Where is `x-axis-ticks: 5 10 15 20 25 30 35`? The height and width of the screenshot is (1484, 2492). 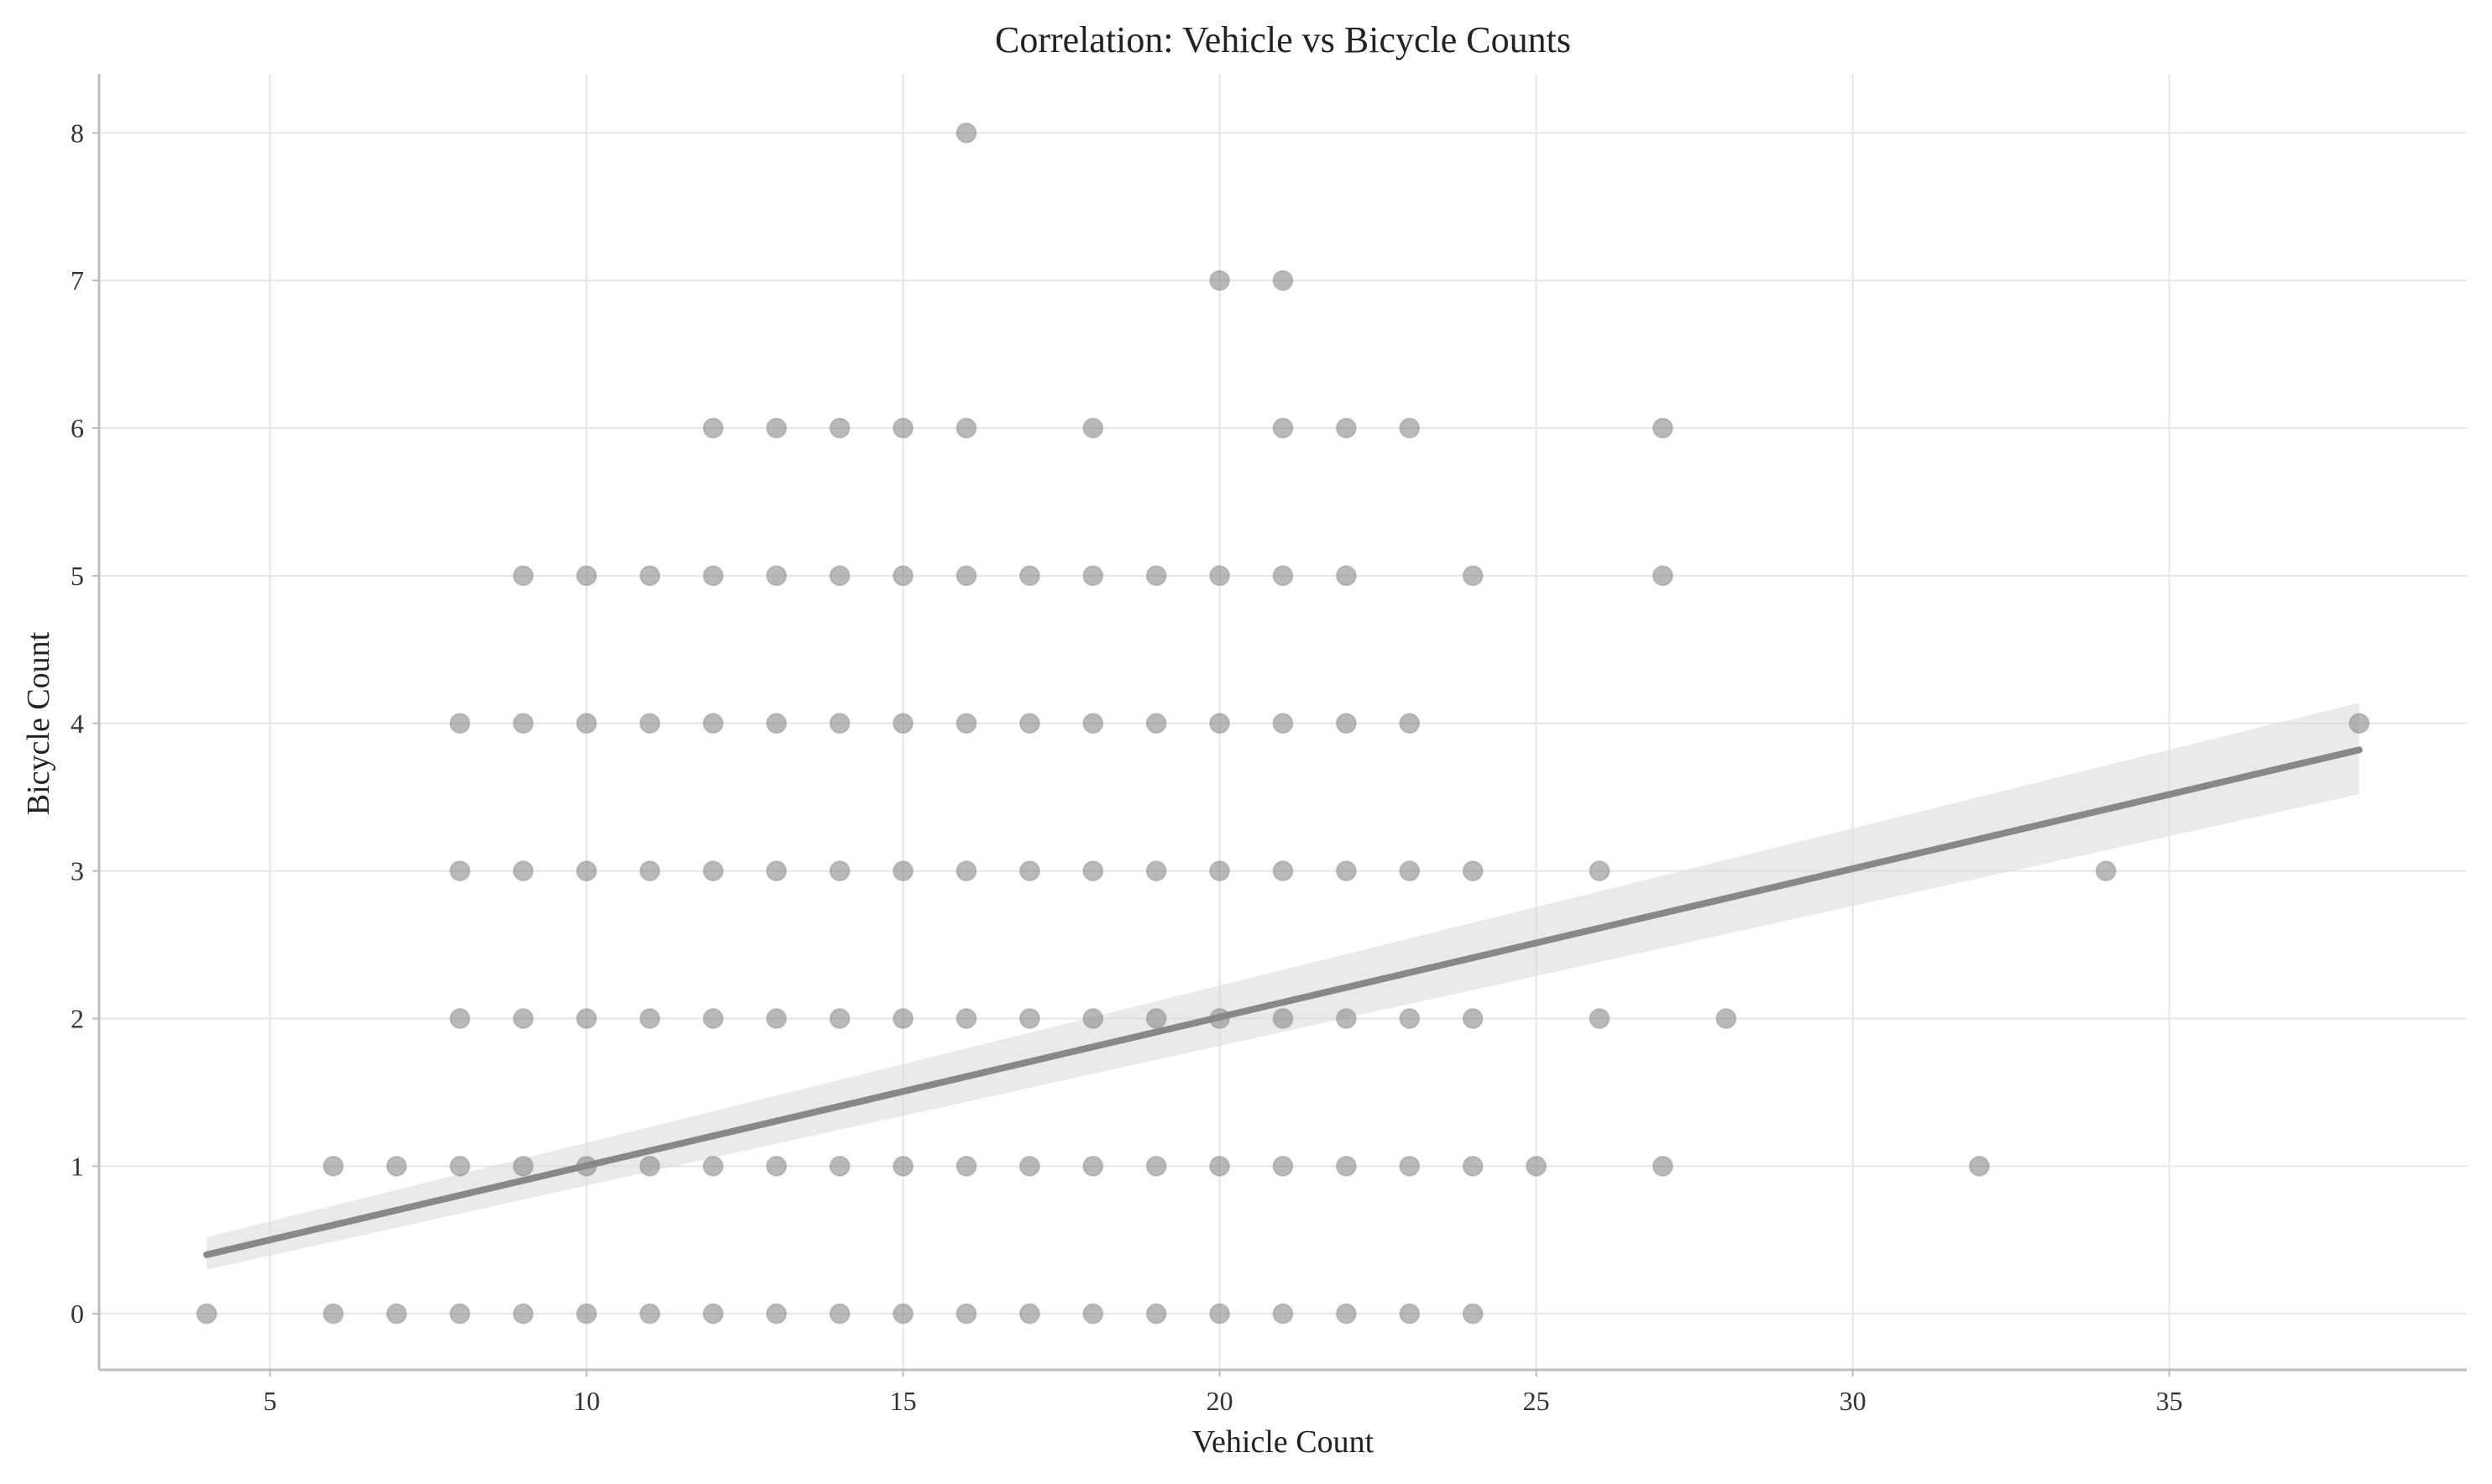 x-axis-ticks: 5 10 15 20 25 30 35 is located at coordinates (1224, 1393).